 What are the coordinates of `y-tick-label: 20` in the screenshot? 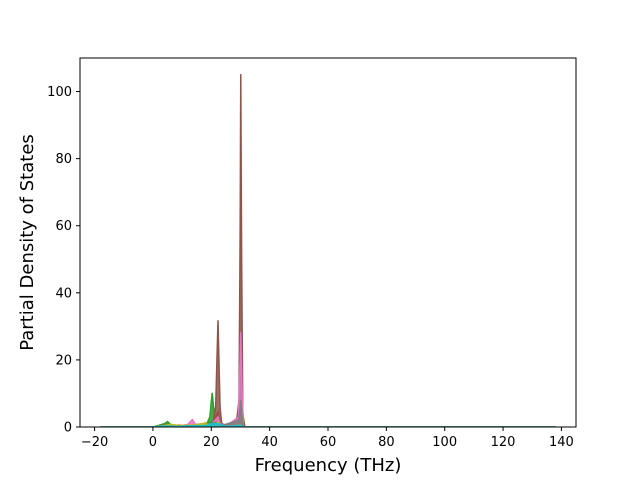 It's located at (63, 360).